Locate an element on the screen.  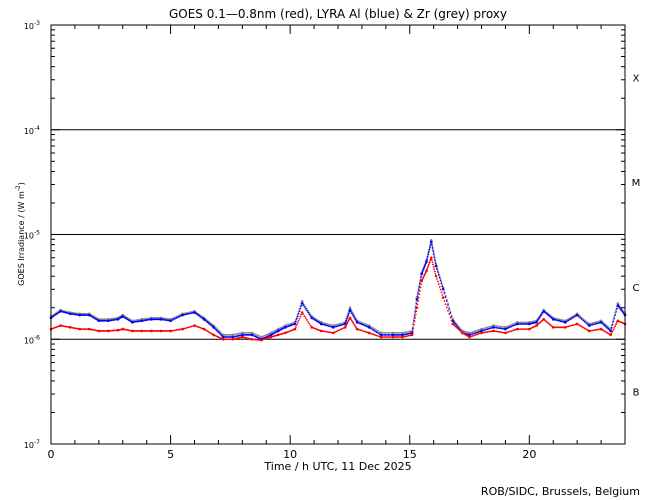
x-tick-label: 15 is located at coordinates (410, 454).